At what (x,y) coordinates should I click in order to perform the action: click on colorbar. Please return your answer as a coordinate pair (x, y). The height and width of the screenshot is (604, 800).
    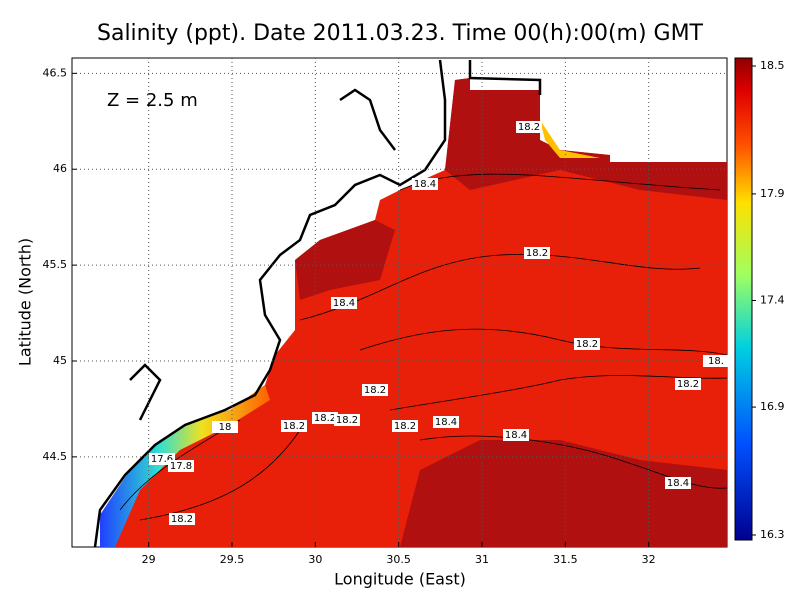
    Looking at the image, I should click on (743, 299).